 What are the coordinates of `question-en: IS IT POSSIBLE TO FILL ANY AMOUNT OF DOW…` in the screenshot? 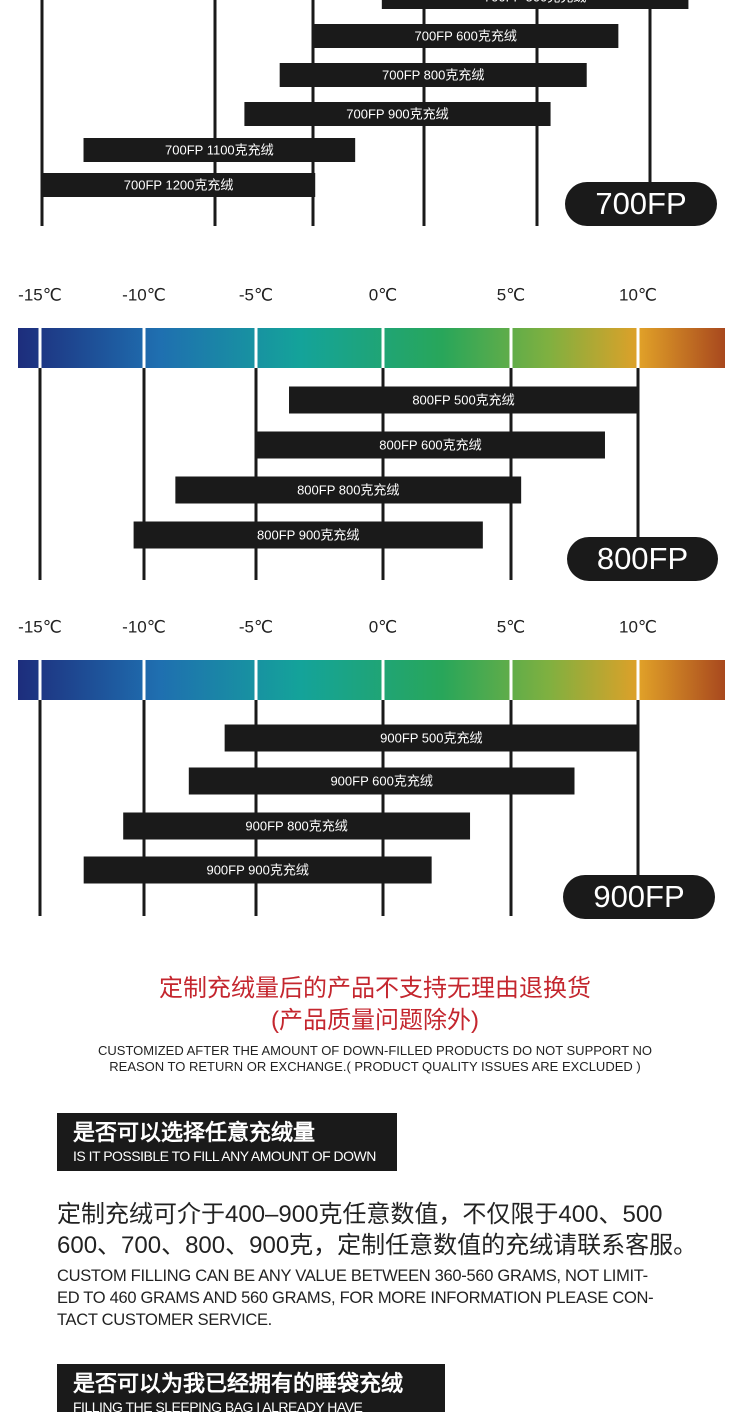 It's located at (224, 1156).